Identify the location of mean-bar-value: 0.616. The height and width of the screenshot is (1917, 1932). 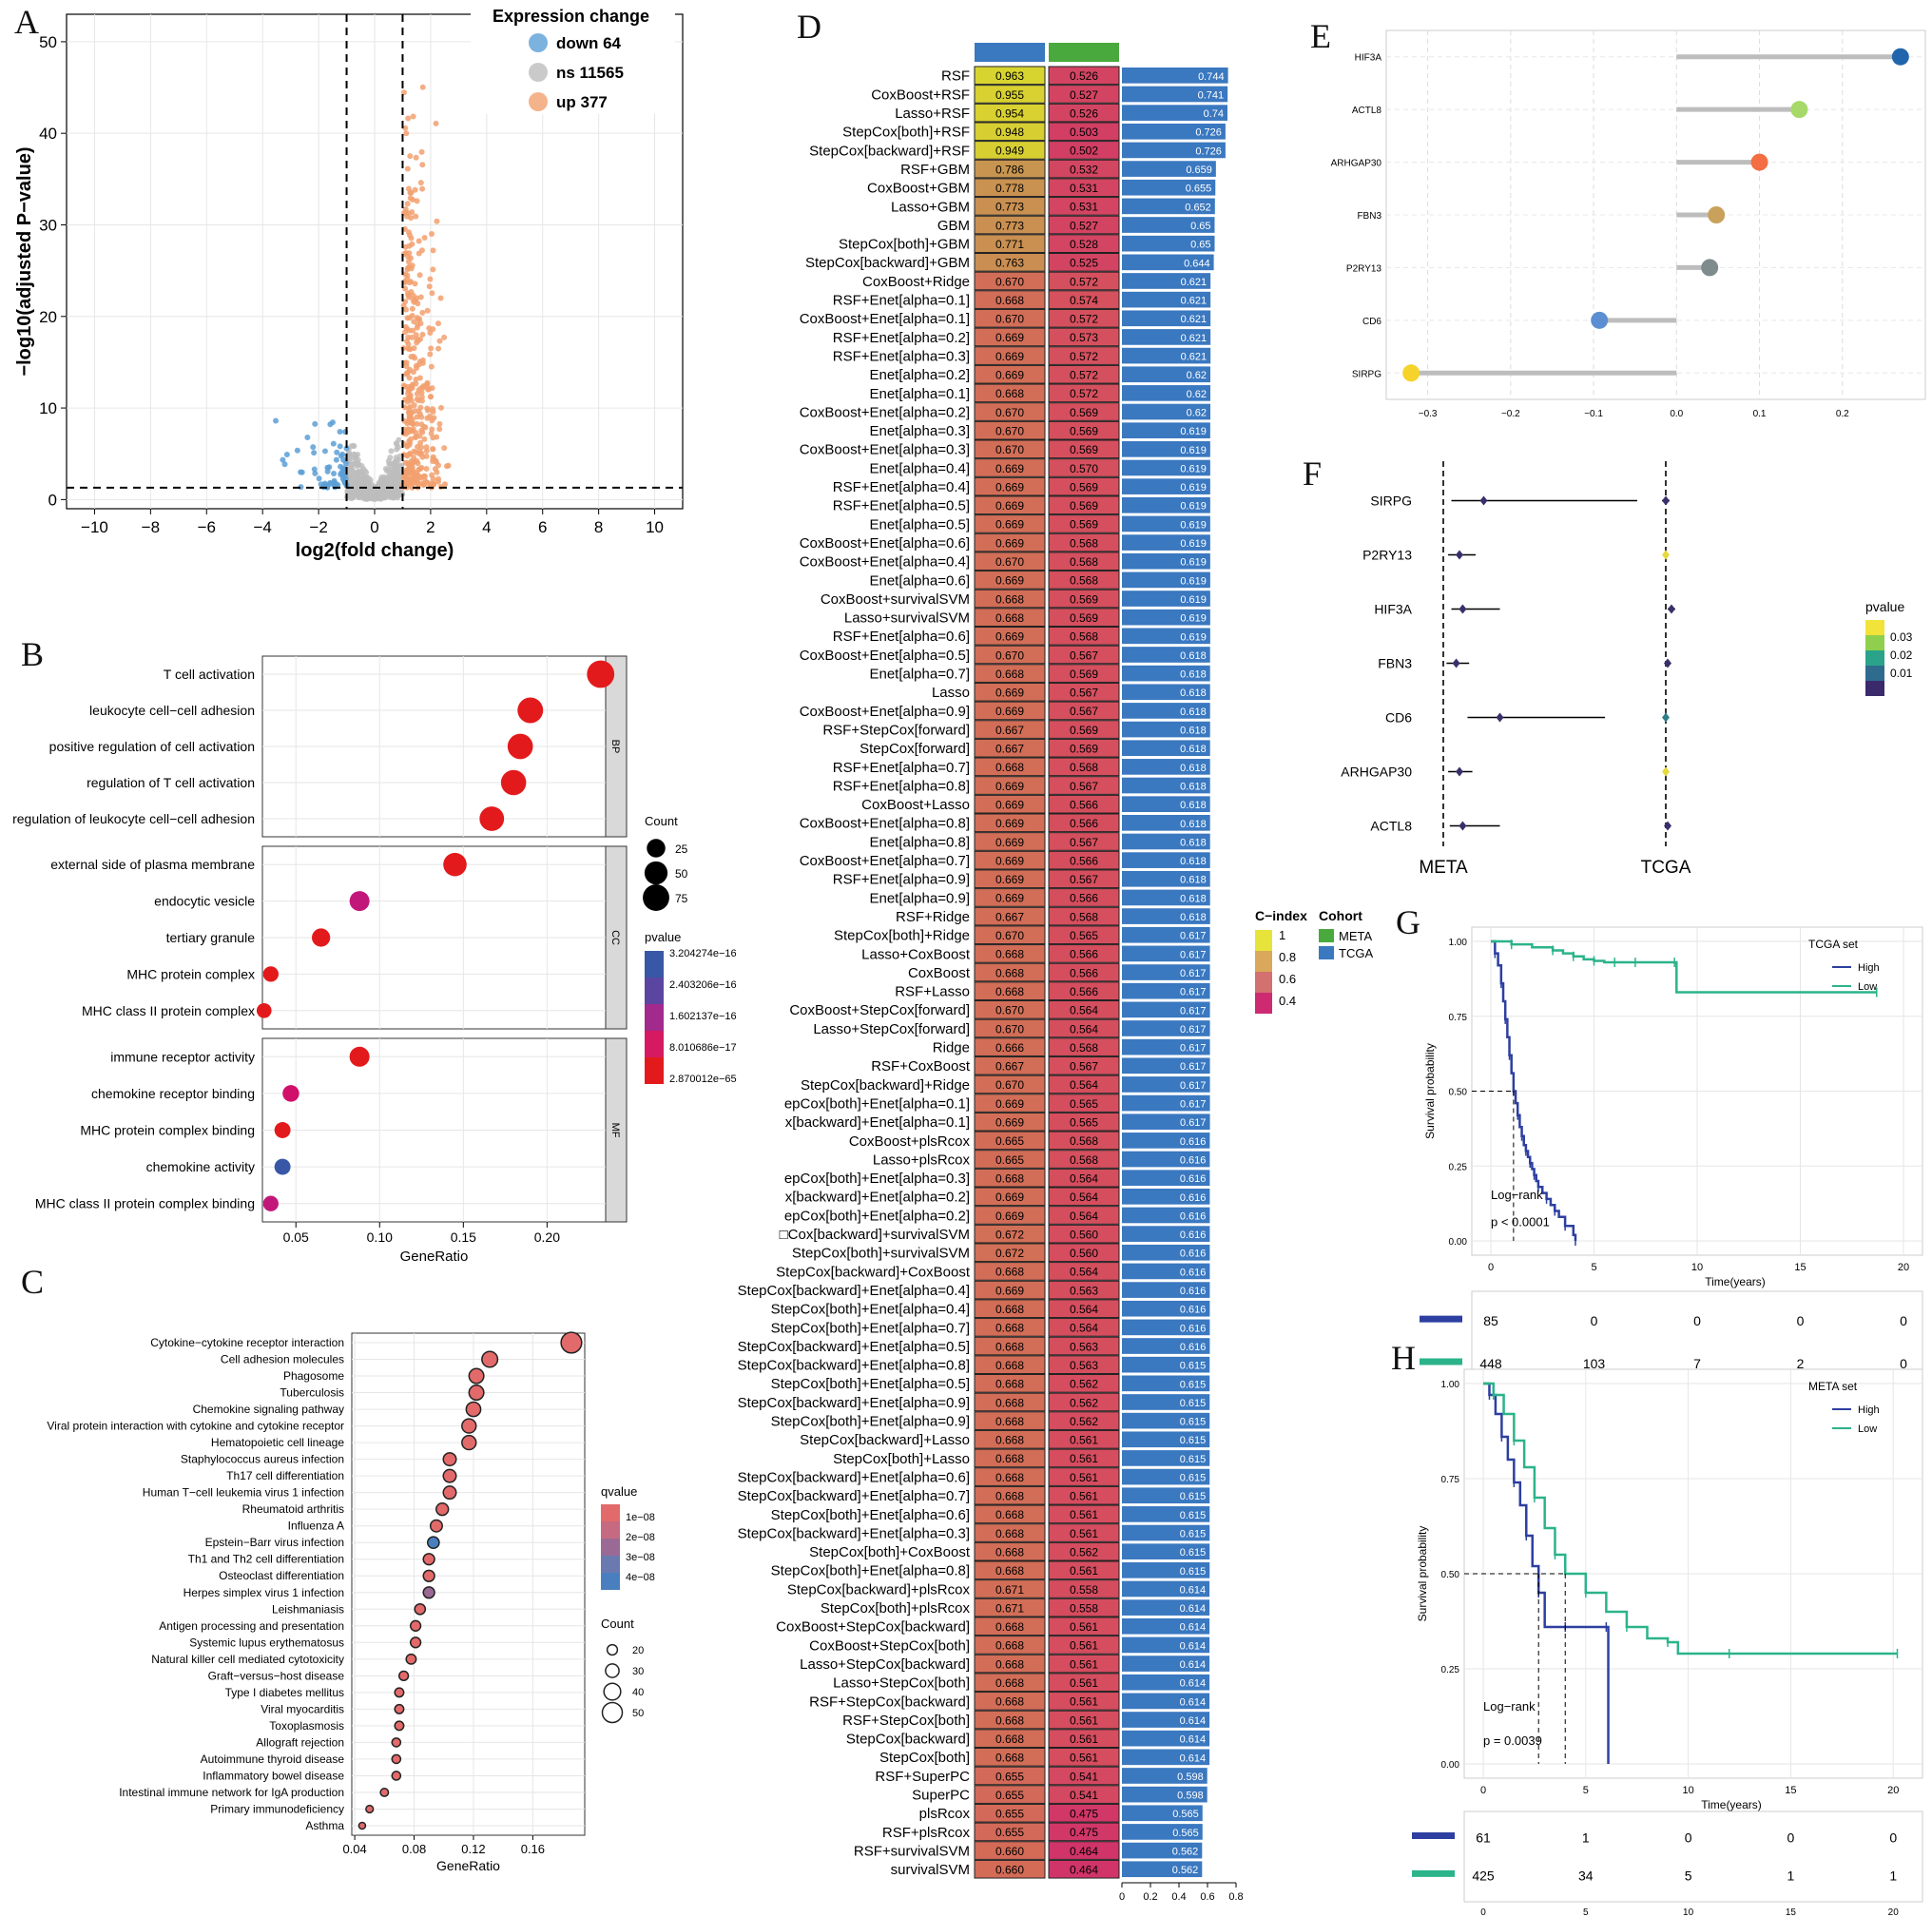
(1193, 1347).